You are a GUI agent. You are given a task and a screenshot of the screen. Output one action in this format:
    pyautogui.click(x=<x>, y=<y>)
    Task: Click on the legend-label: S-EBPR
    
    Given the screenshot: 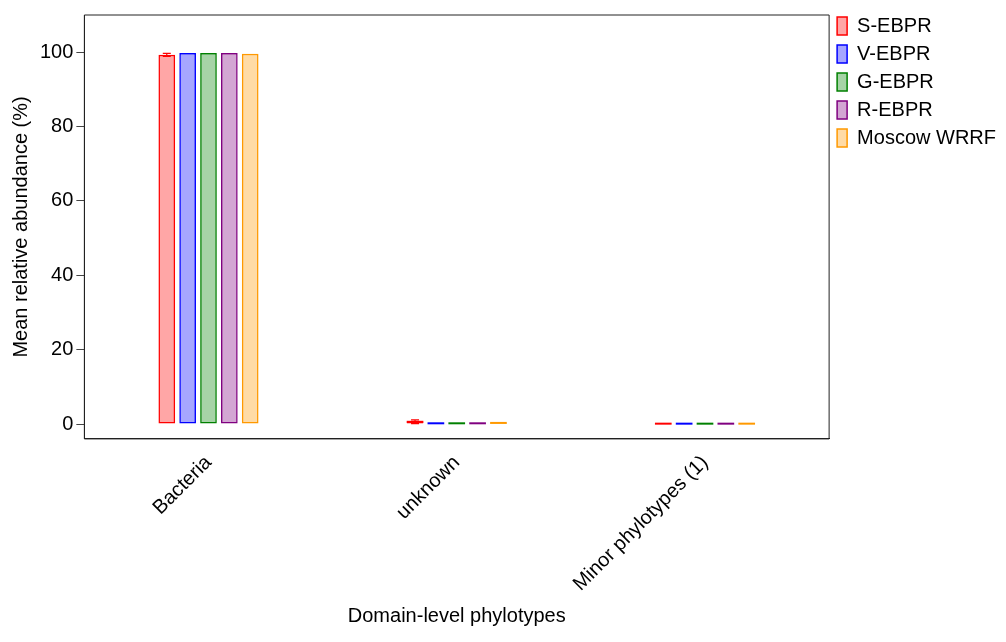 What is the action you would take?
    pyautogui.click(x=894, y=24)
    